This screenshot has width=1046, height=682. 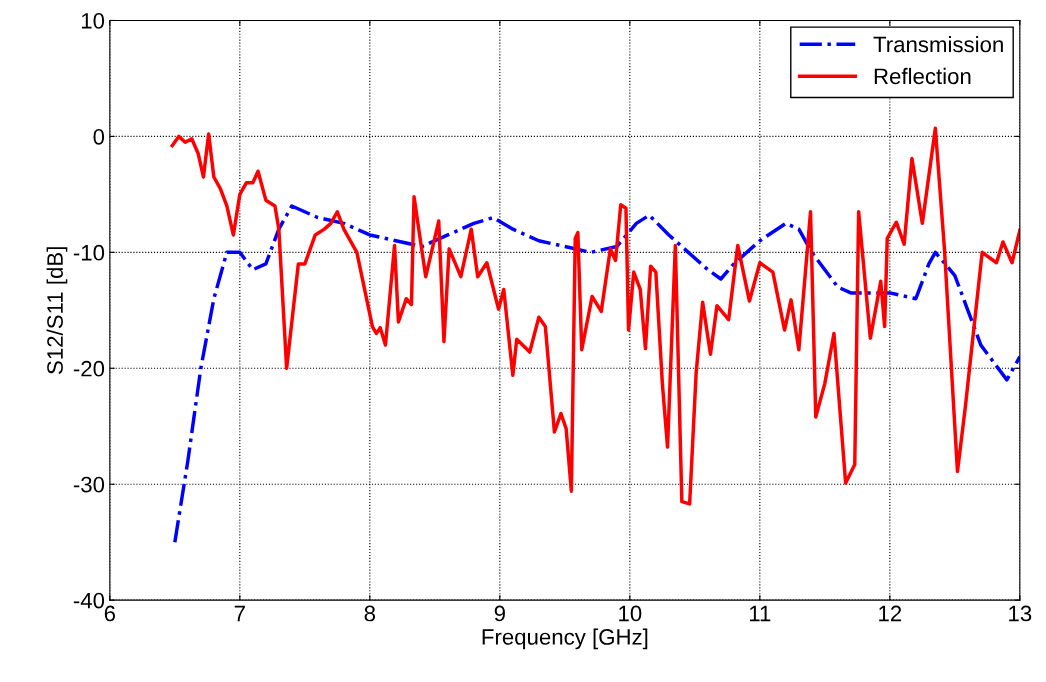 I want to click on x-axis-title: Frequency [GHz], so click(x=565, y=639).